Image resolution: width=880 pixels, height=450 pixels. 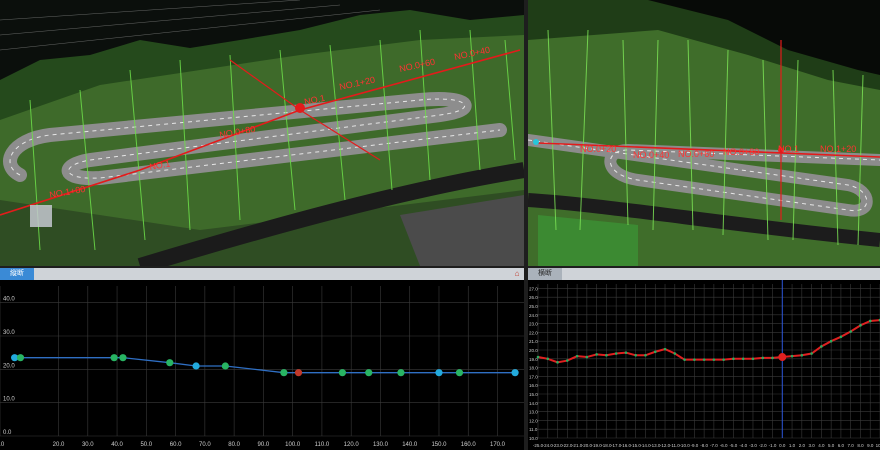 What do you see at coordinates (533, 324) in the screenshot?
I see `y-tick-label: 23.0` at bounding box center [533, 324].